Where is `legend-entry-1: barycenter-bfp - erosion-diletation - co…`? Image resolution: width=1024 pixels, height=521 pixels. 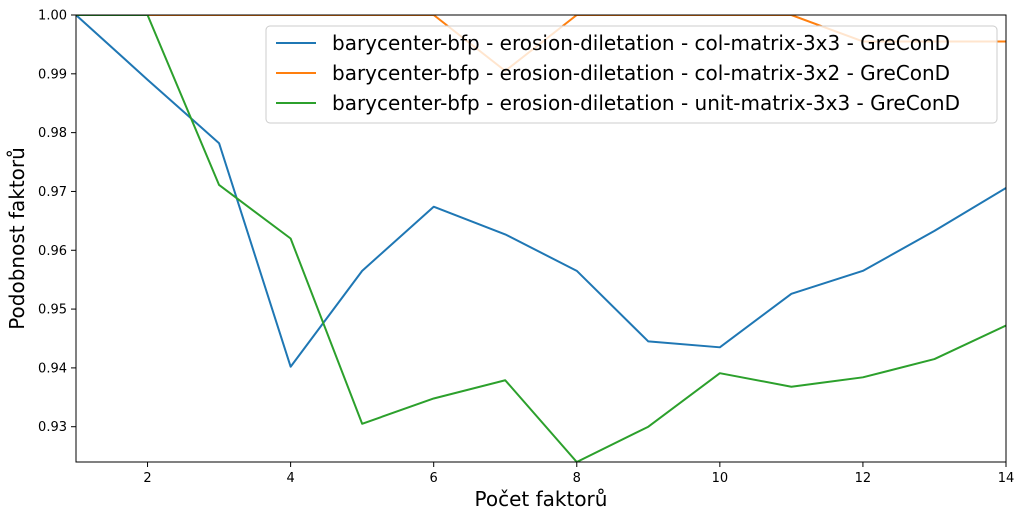 legend-entry-1: barycenter-bfp - erosion-diletation - co… is located at coordinates (641, 43).